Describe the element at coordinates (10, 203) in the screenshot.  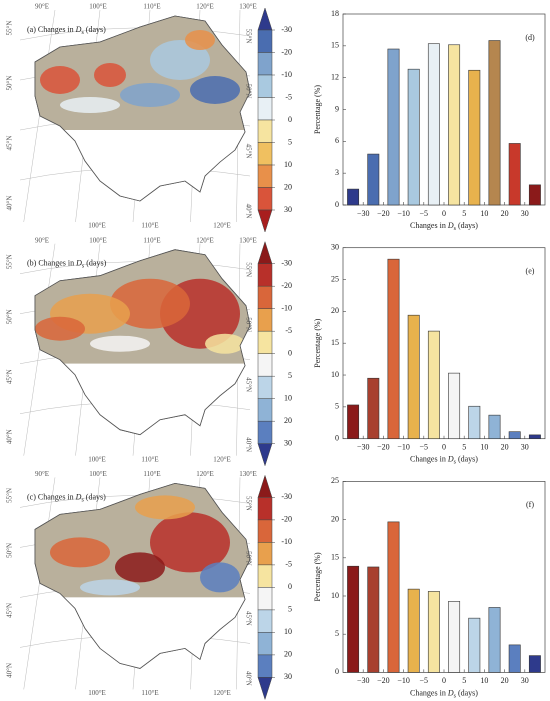
I see `lat-label: 40°N` at that location.